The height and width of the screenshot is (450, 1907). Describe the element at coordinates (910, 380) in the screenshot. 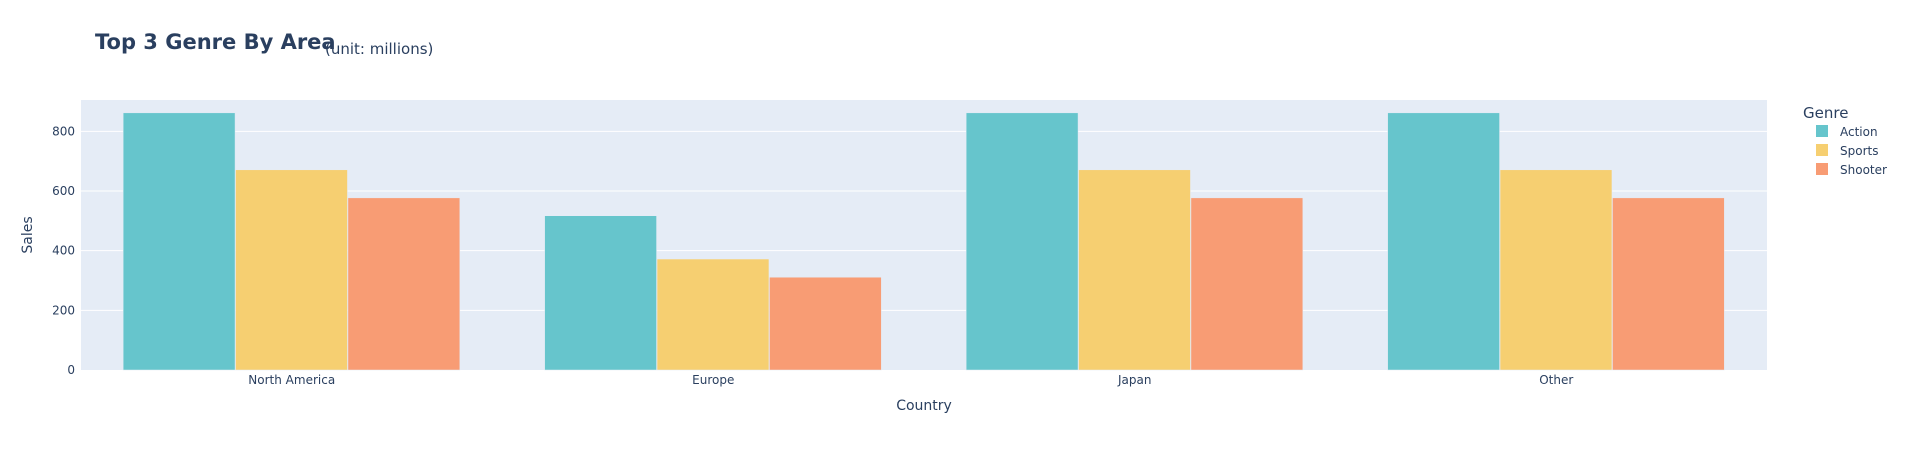

I see `x-tick-labels: North America Europe Japan Other` at that location.